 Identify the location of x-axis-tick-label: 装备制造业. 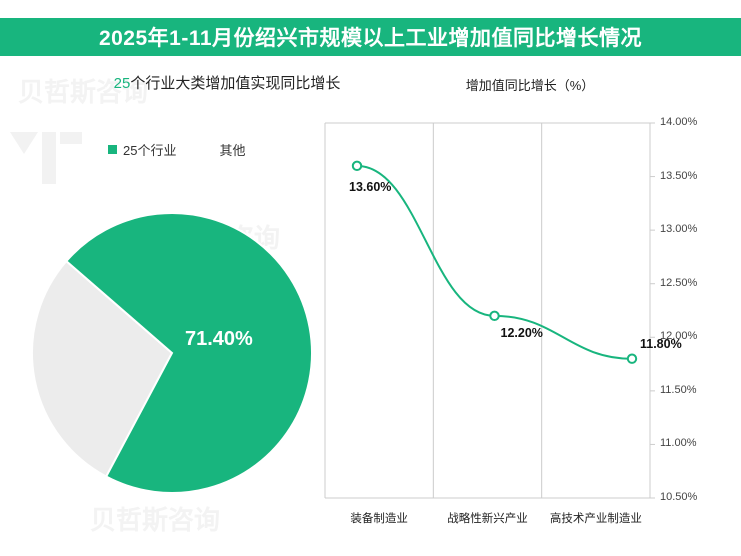
(379, 519).